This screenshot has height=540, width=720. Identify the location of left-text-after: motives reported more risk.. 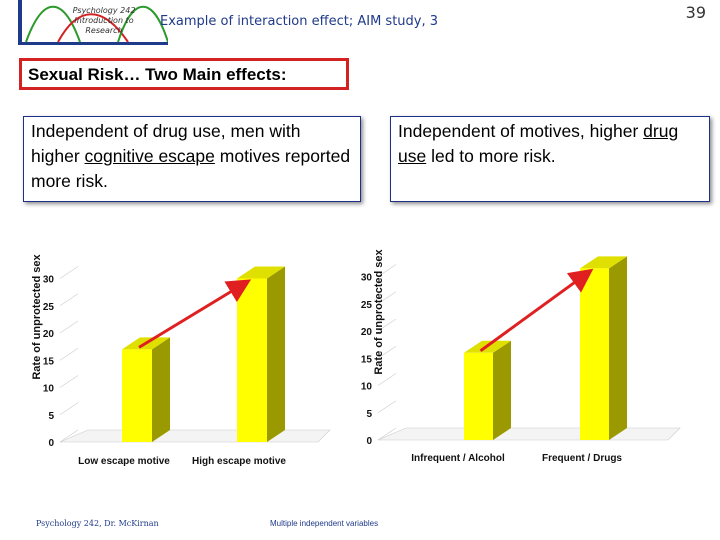
(191, 168).